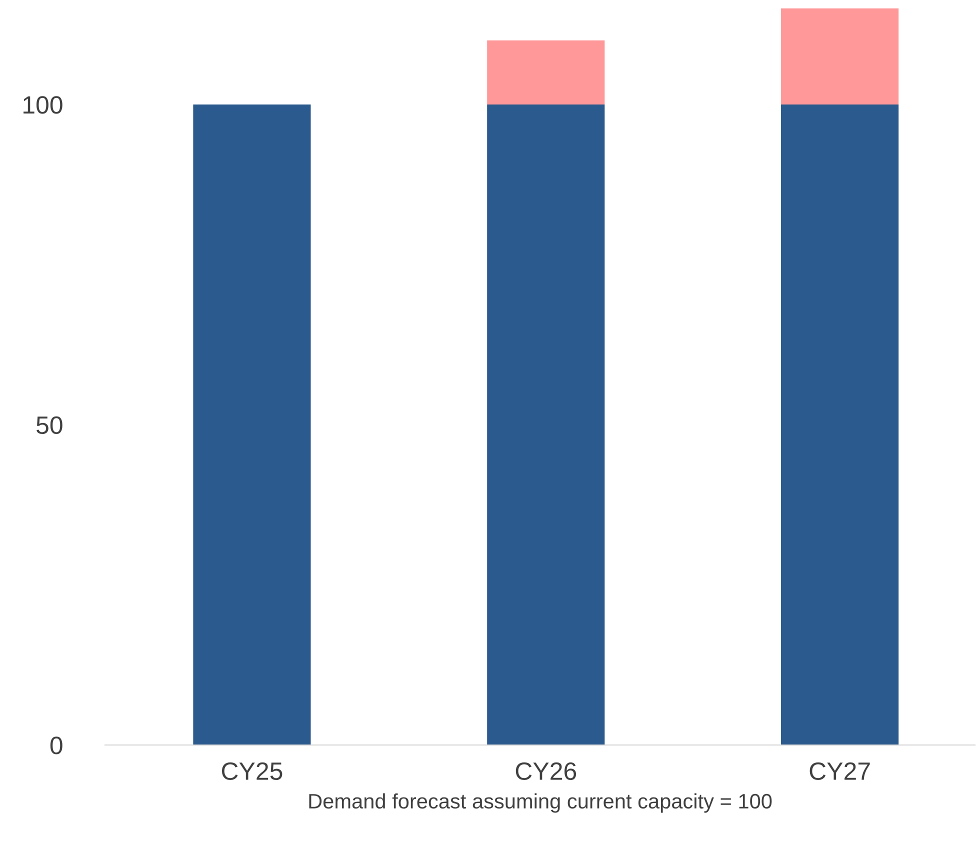 This screenshot has height=856, width=977. What do you see at coordinates (43, 105) in the screenshot?
I see `y-tick-label: 100` at bounding box center [43, 105].